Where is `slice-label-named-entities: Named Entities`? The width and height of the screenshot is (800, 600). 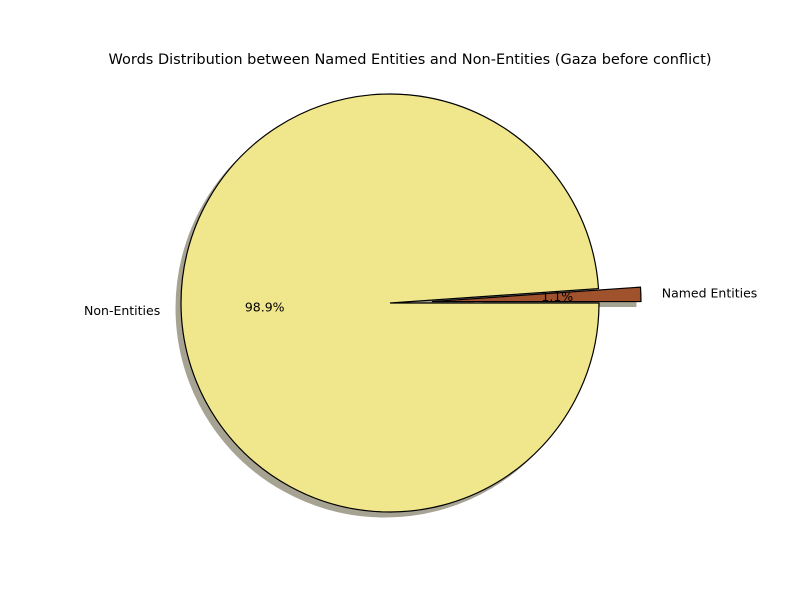
slice-label-named-entities: Named Entities is located at coordinates (710, 293).